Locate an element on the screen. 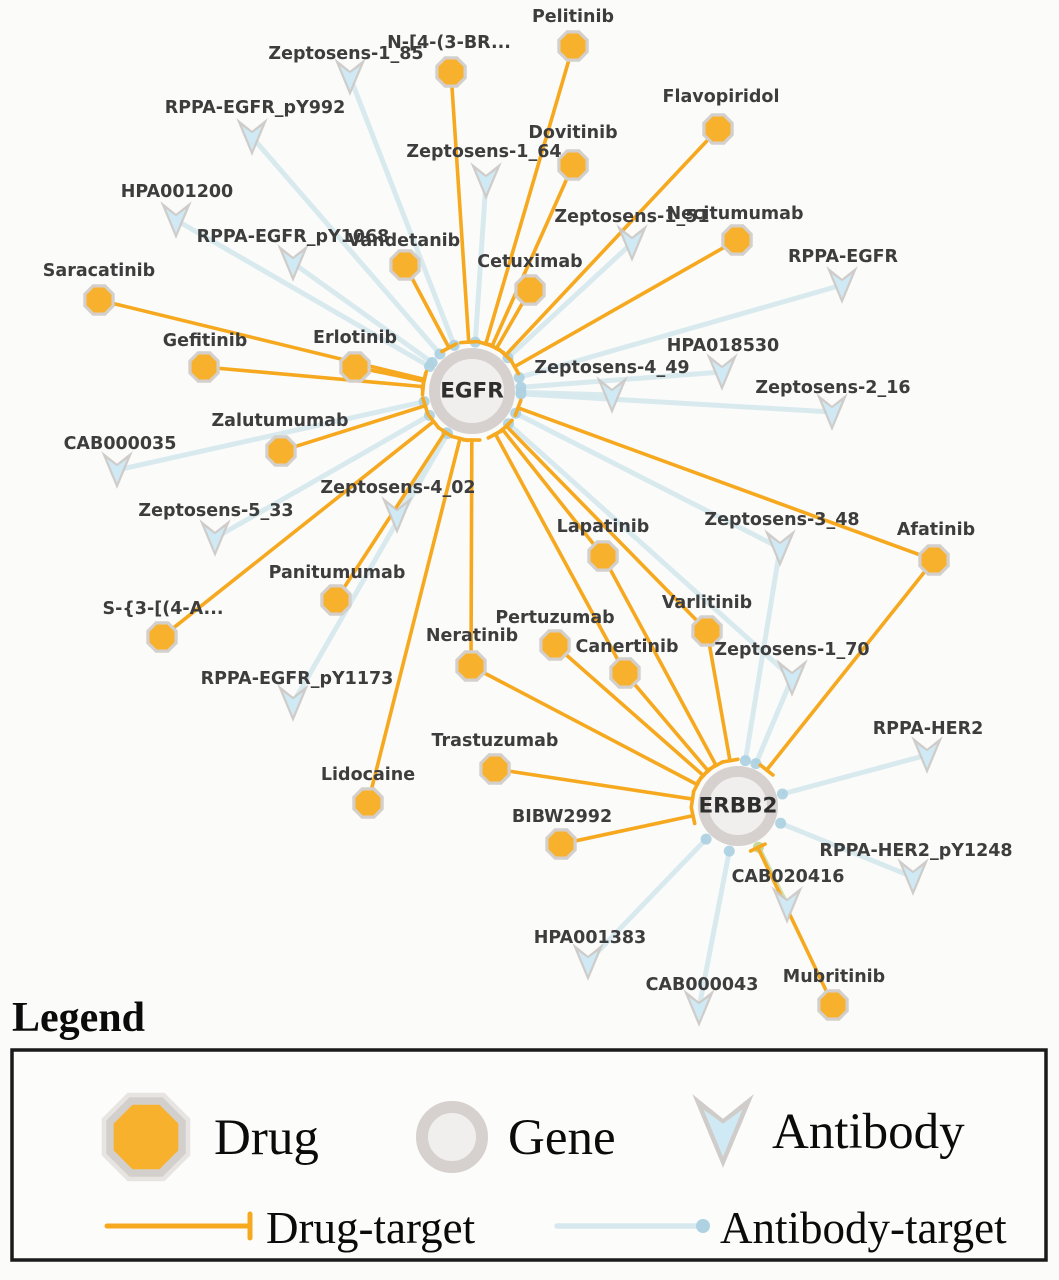  drug-node-varlitinib is located at coordinates (707, 631).